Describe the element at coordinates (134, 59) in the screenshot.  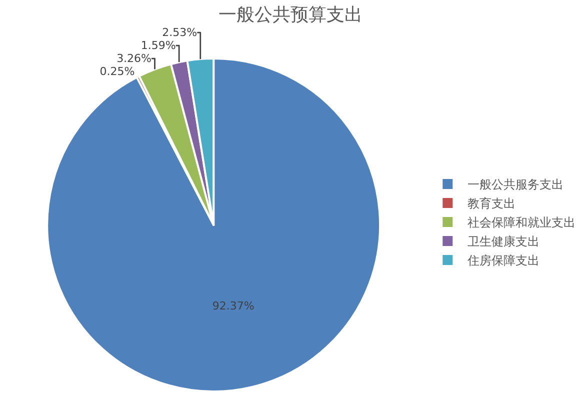
I see `data-label: 3.26%` at that location.